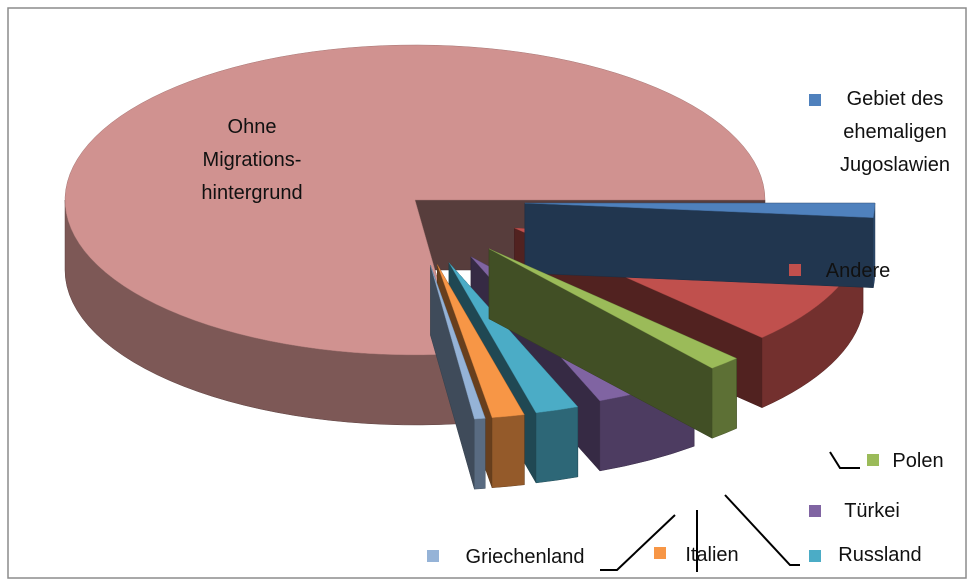  What do you see at coordinates (525, 557) in the screenshot?
I see `category-label: Griechenland` at bounding box center [525, 557].